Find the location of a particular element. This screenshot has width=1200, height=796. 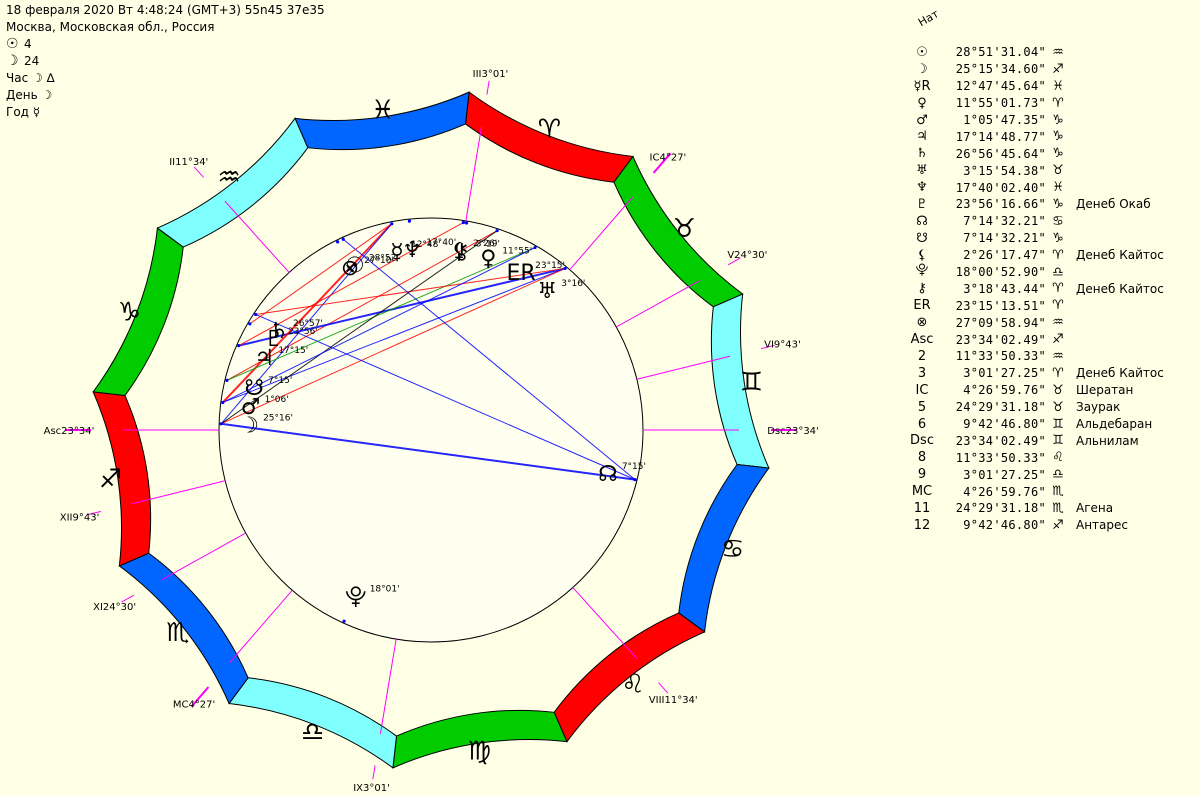

planet-row: ♇ 23°56'16.66" ♑ Денеб Окаб is located at coordinates (1037, 204).